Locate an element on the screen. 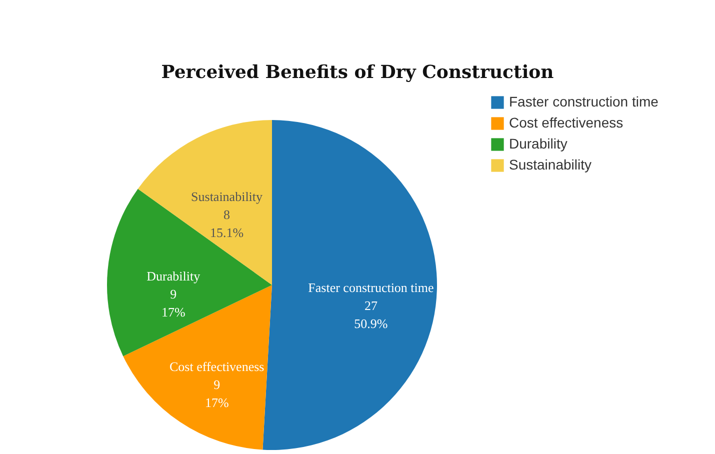 The height and width of the screenshot is (454, 715). slice-label: Durability is located at coordinates (173, 276).